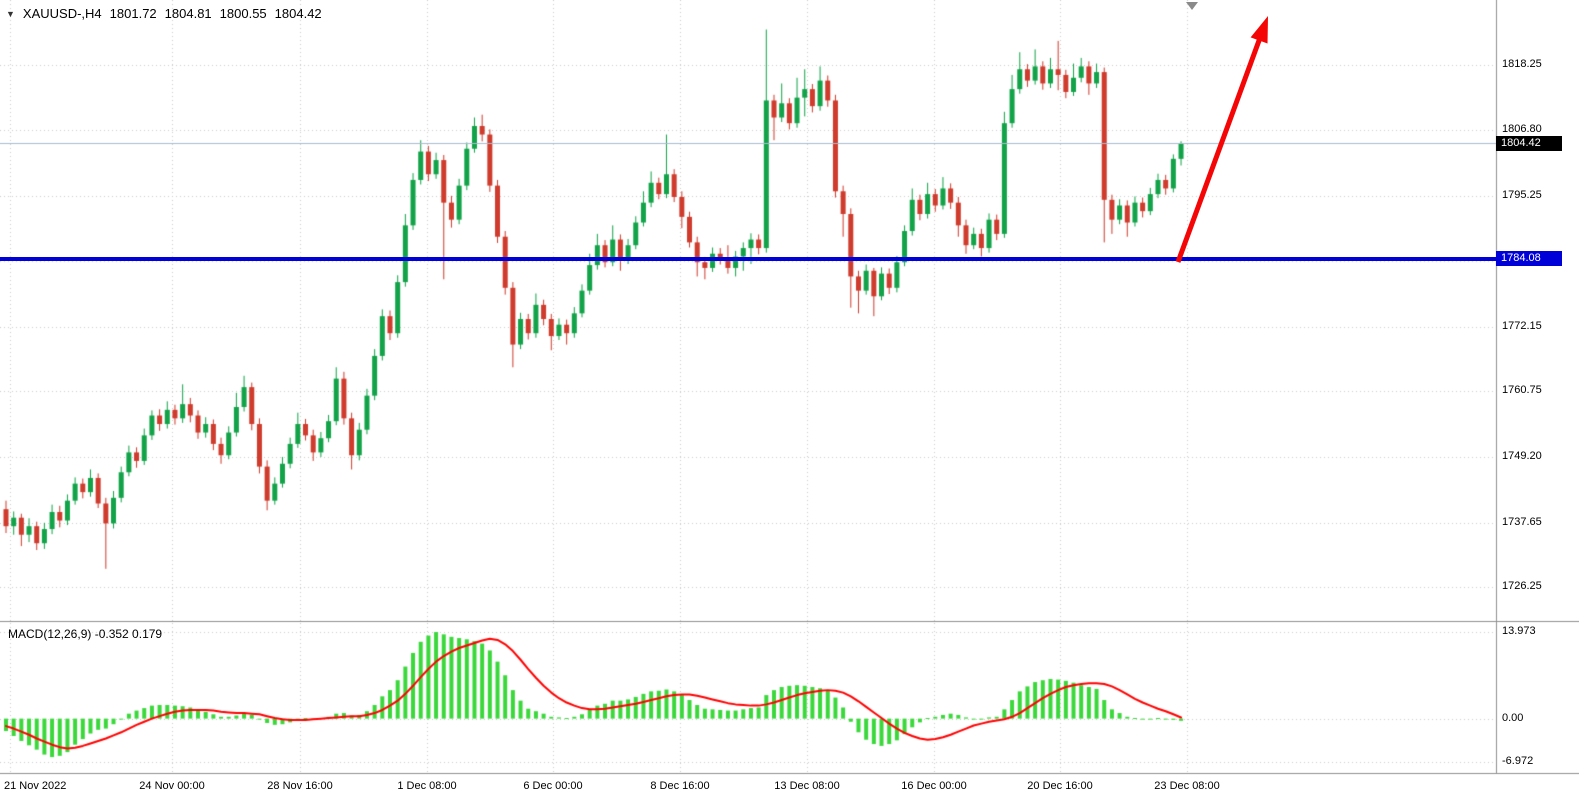  Describe the element at coordinates (427, 786) in the screenshot. I see `time-tick-label: 1 Dec 08:00` at that location.